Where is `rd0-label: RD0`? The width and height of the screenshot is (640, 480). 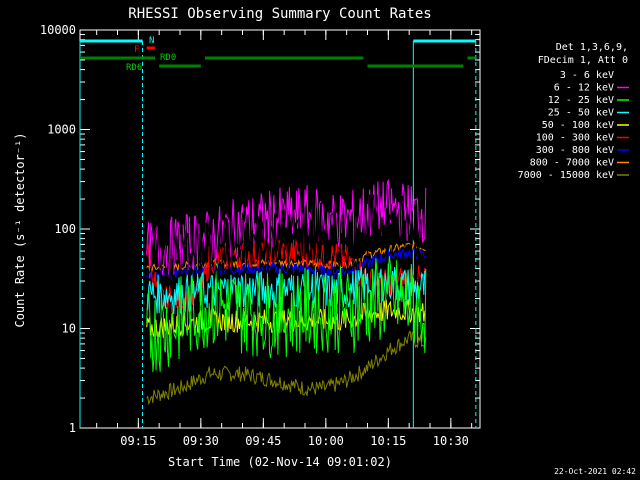
rd0-label: RD0 is located at coordinates (168, 58).